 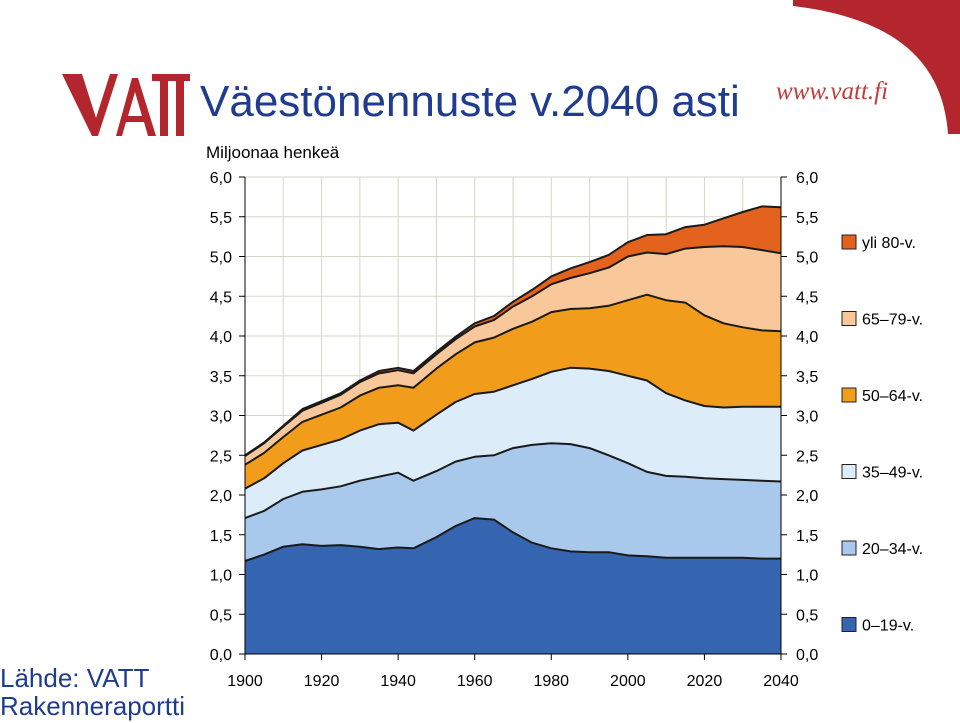 What do you see at coordinates (398, 681) in the screenshot?
I see `x-tick-label: 1940` at bounding box center [398, 681].